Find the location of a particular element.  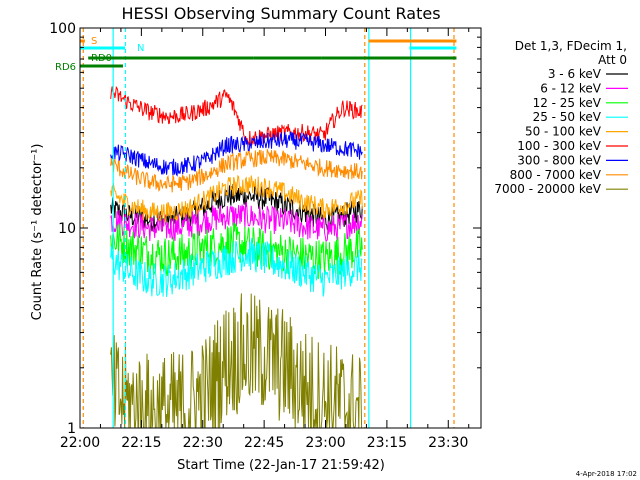

legend-header-line-2: Att 0 is located at coordinates (612, 60).